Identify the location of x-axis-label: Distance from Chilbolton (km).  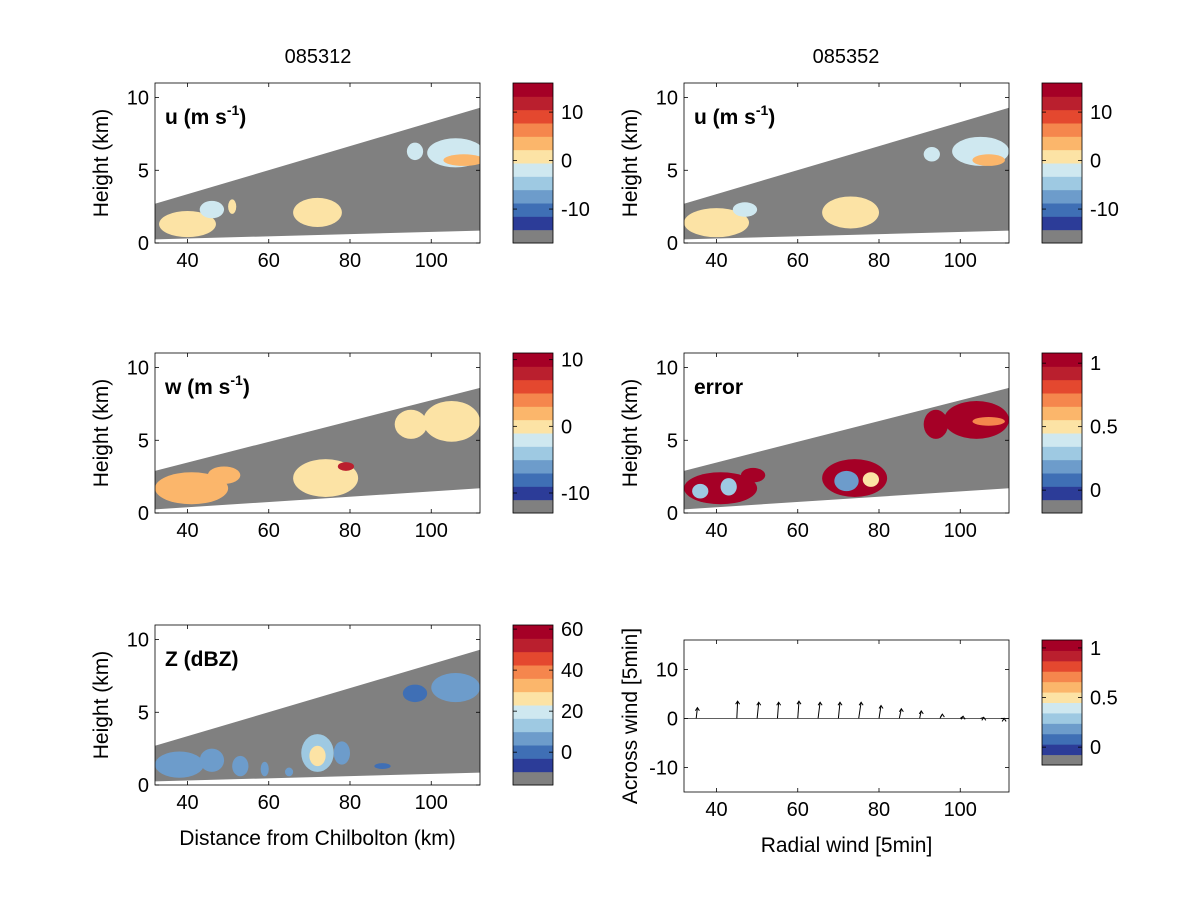
(317, 838).